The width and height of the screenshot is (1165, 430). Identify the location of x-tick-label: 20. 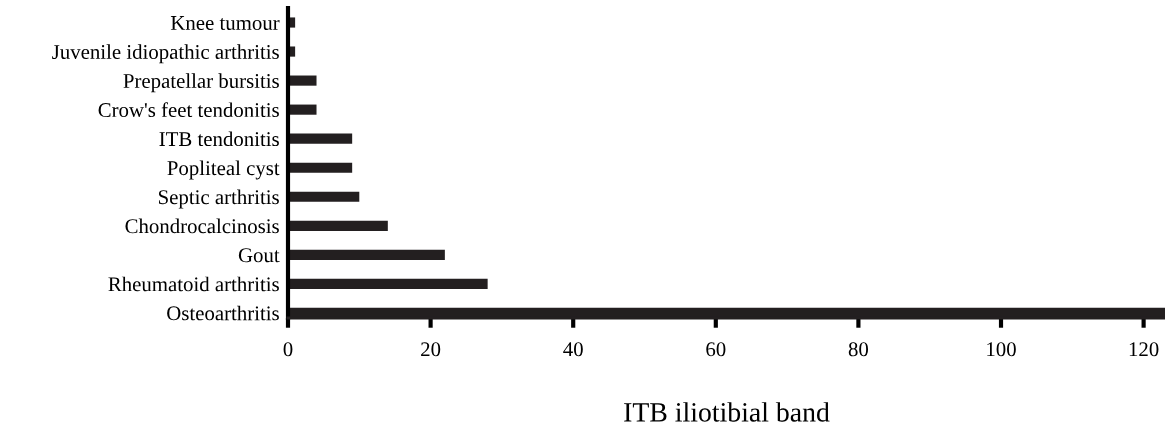
(431, 349).